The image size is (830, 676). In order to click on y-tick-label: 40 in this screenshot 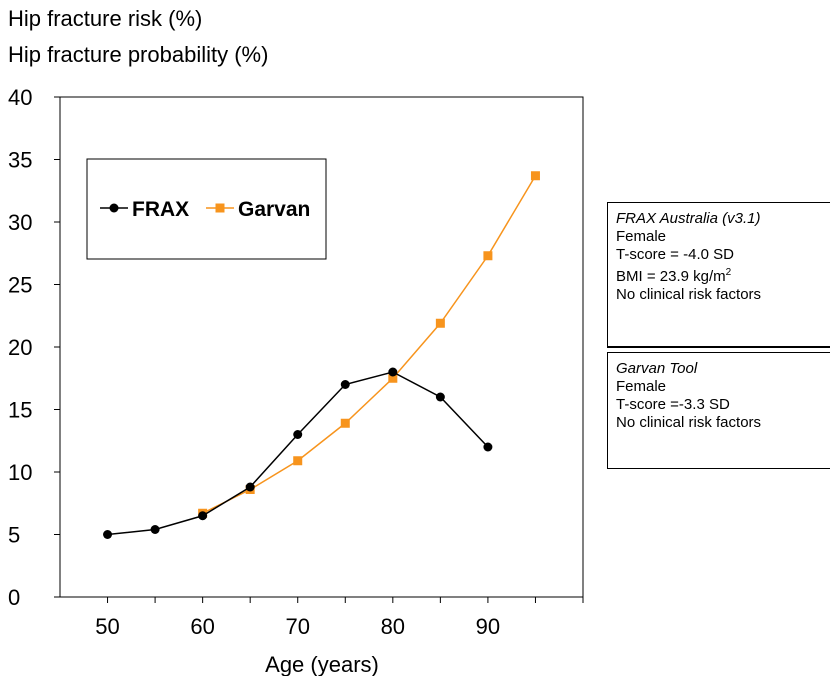, I will do `click(20, 97)`.